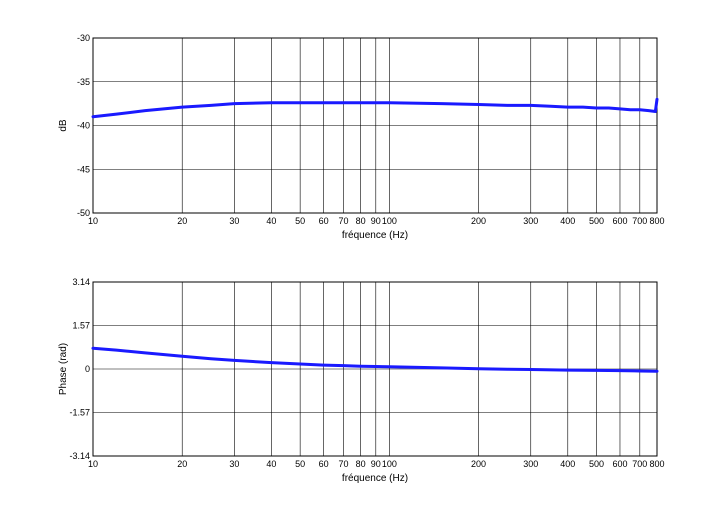  What do you see at coordinates (83, 213) in the screenshot?
I see `magnitude-y-tick-label: -50` at bounding box center [83, 213].